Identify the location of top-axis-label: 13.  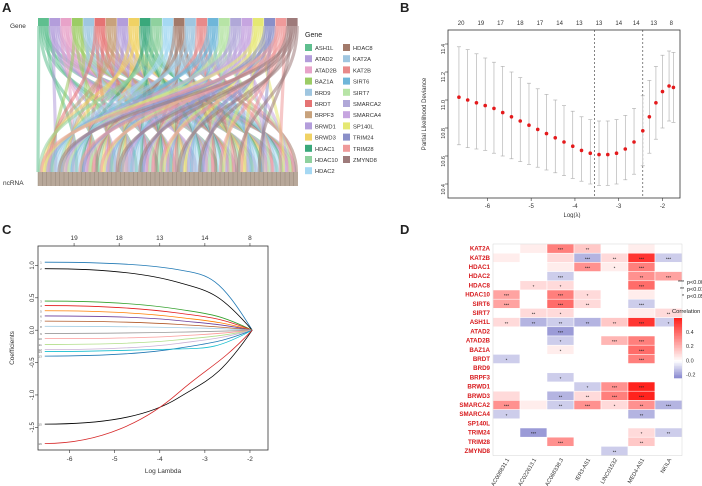
(160, 238).